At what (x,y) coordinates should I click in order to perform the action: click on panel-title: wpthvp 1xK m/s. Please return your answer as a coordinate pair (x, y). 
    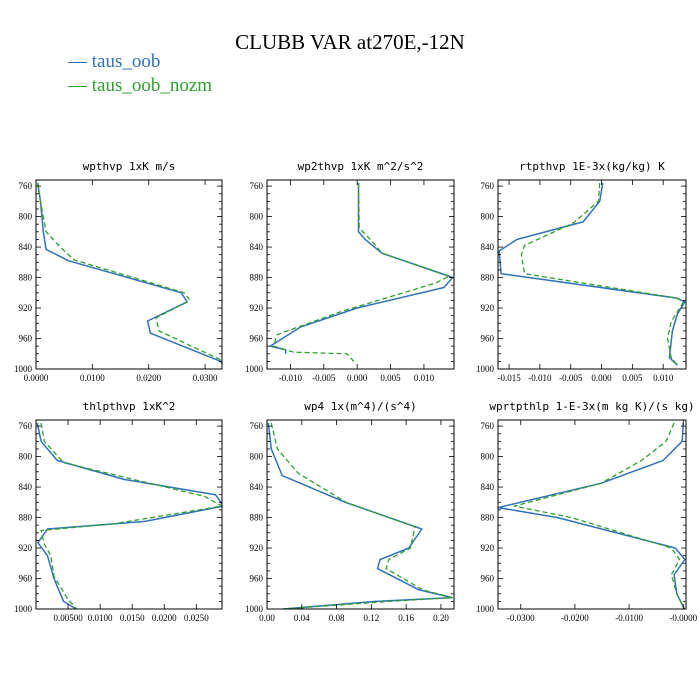
    Looking at the image, I should click on (129, 166).